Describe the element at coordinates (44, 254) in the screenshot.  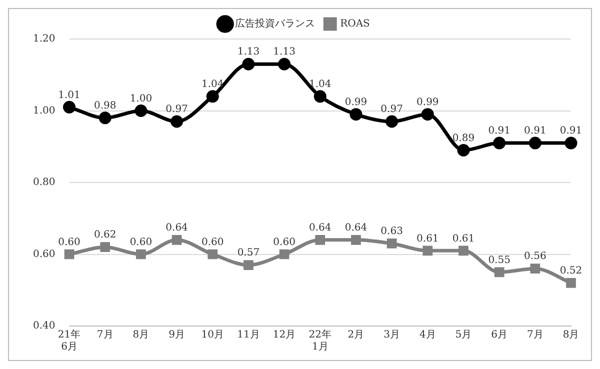
I see `y-tick-label: 0.60` at that location.